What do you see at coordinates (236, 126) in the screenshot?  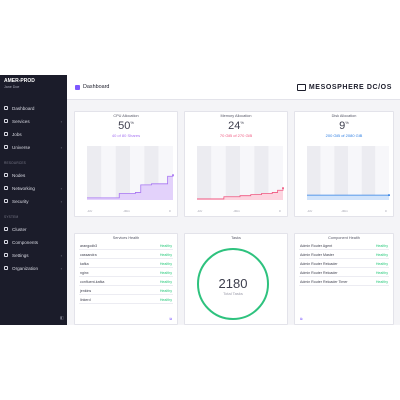 I see `memory-percent: 24%` at bounding box center [236, 126].